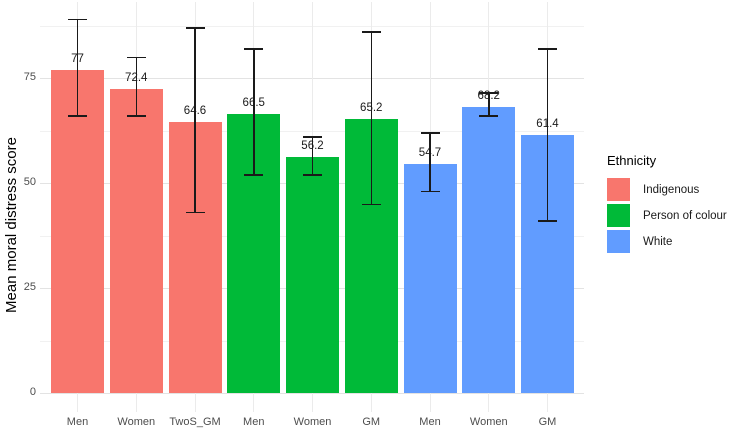  What do you see at coordinates (658, 241) in the screenshot?
I see `legend-item-label: White` at bounding box center [658, 241].